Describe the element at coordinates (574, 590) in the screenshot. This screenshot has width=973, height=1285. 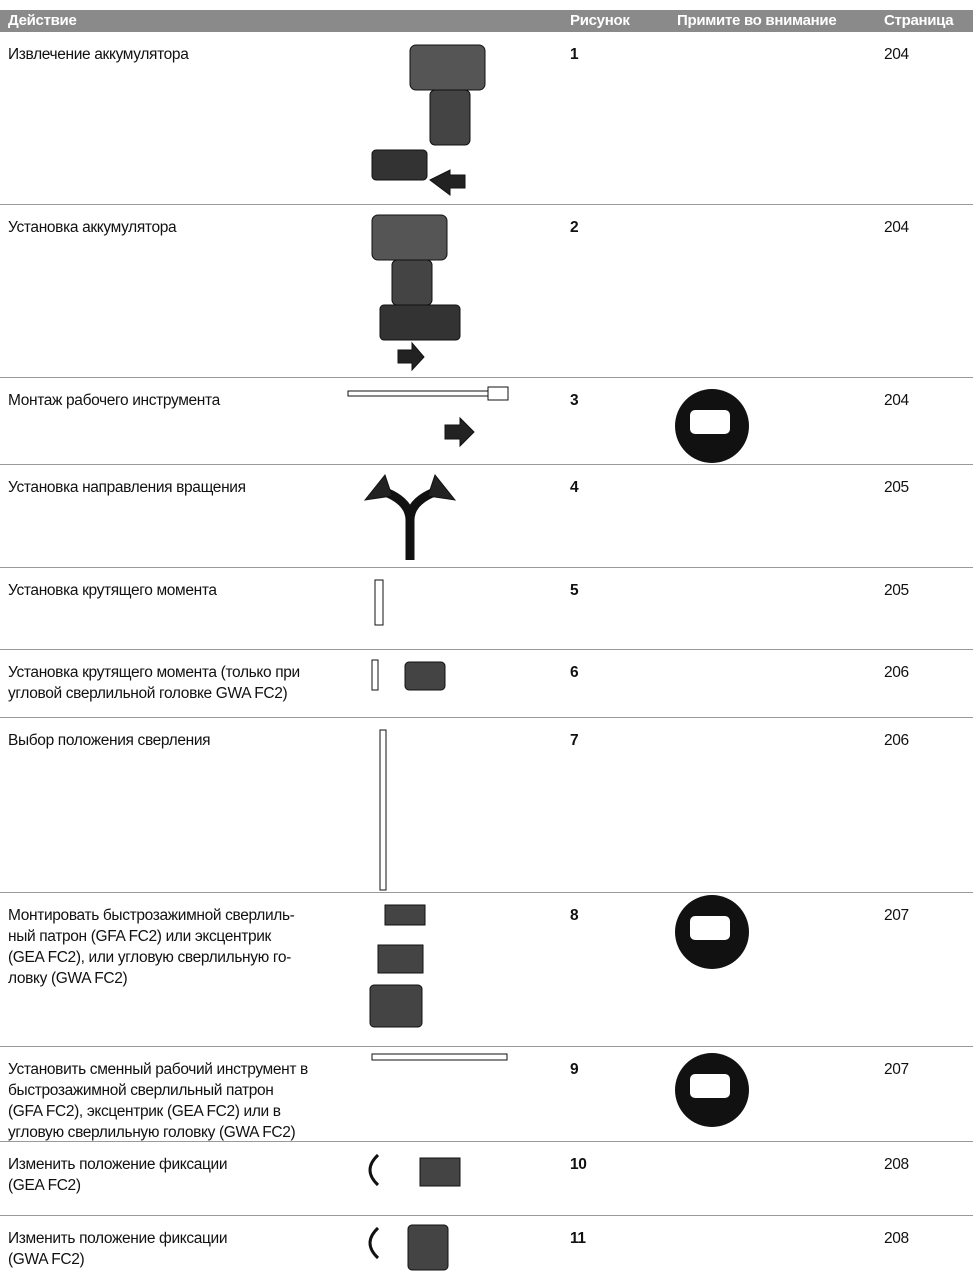
I see `figure-number: 5` at that location.